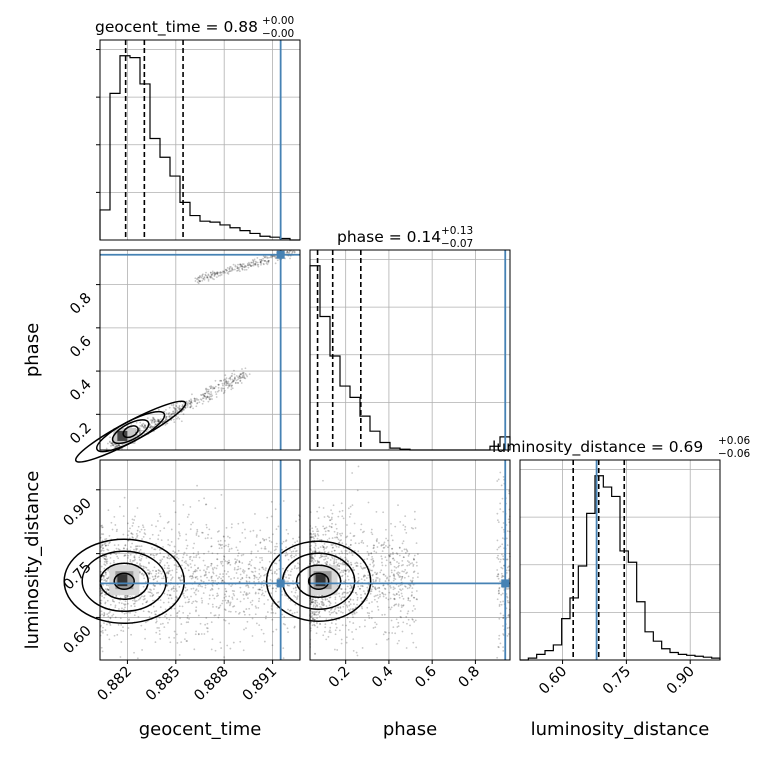 Image resolution: width=760 pixels, height=760 pixels. What do you see at coordinates (457, 244) in the screenshot?
I see `title-phase-minus: −0.07` at bounding box center [457, 244].